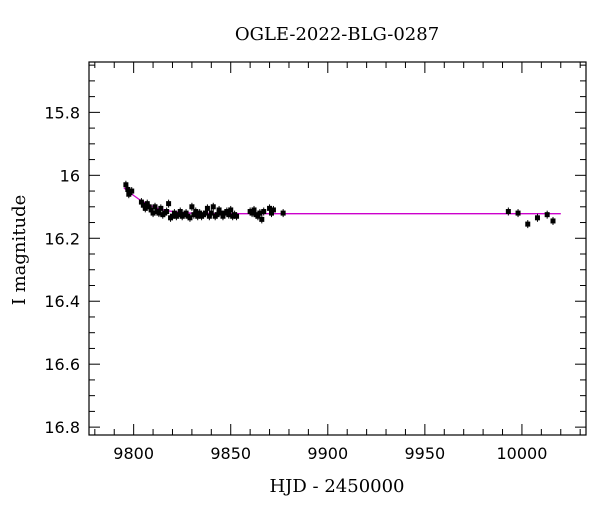 This screenshot has height=512, width=600. Describe the element at coordinates (62, 364) in the screenshot. I see `y-tick-label: 16.6` at that location.